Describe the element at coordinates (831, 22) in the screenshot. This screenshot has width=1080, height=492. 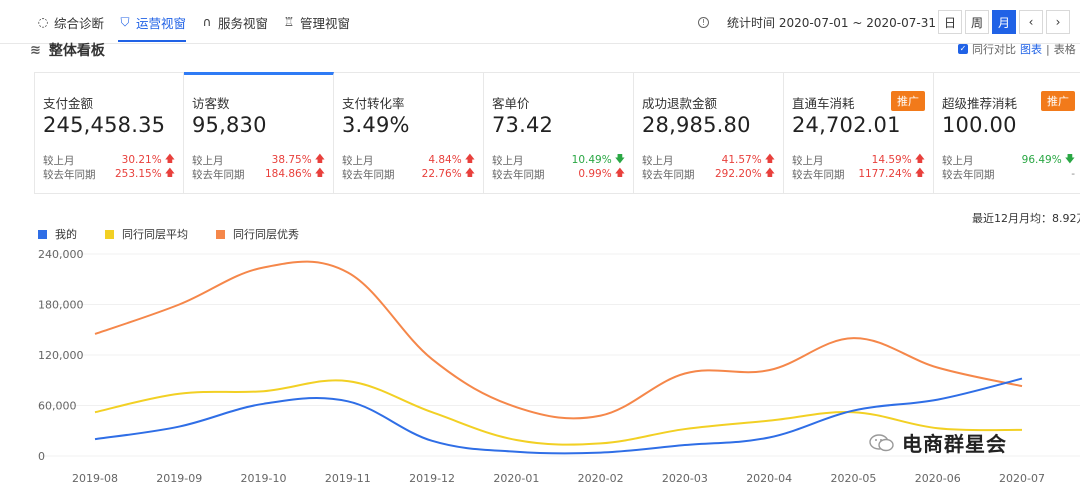
I see `stat-time-text: 统计时间 2020-07-01 ~ 2020-07-31` at that location.